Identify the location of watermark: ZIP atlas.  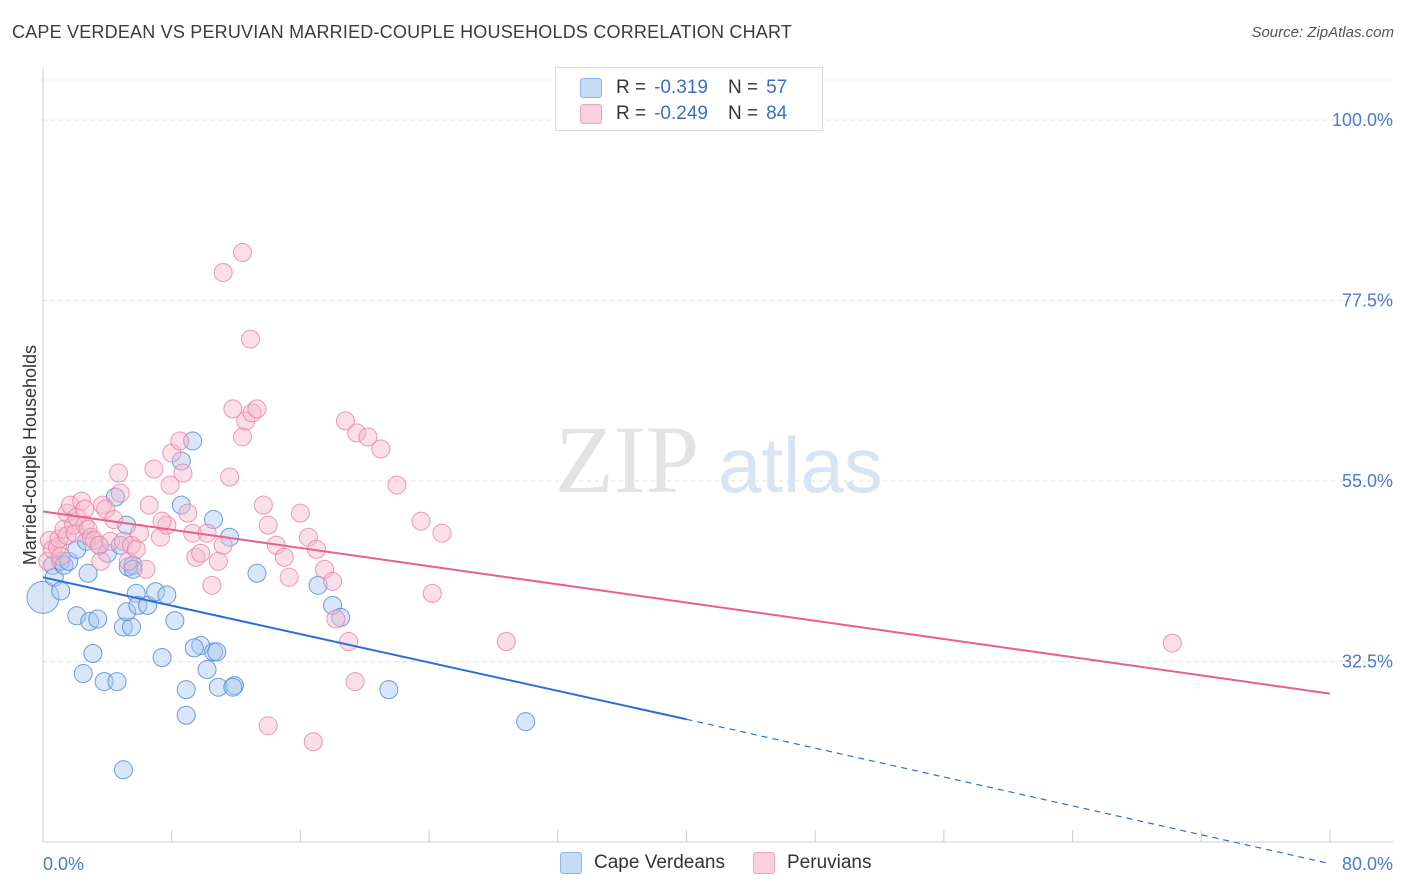
(719, 459).